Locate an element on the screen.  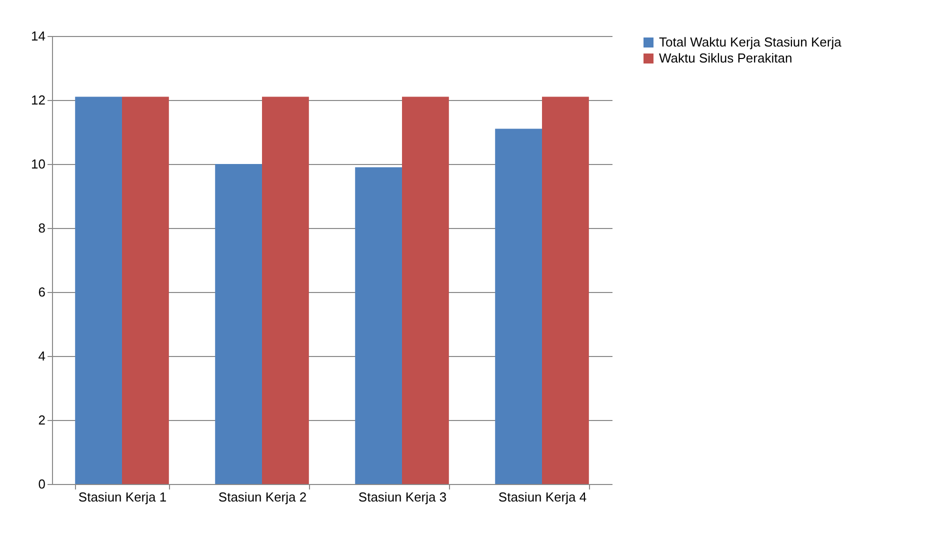
y-tick-label: 14 is located at coordinates (38, 36).